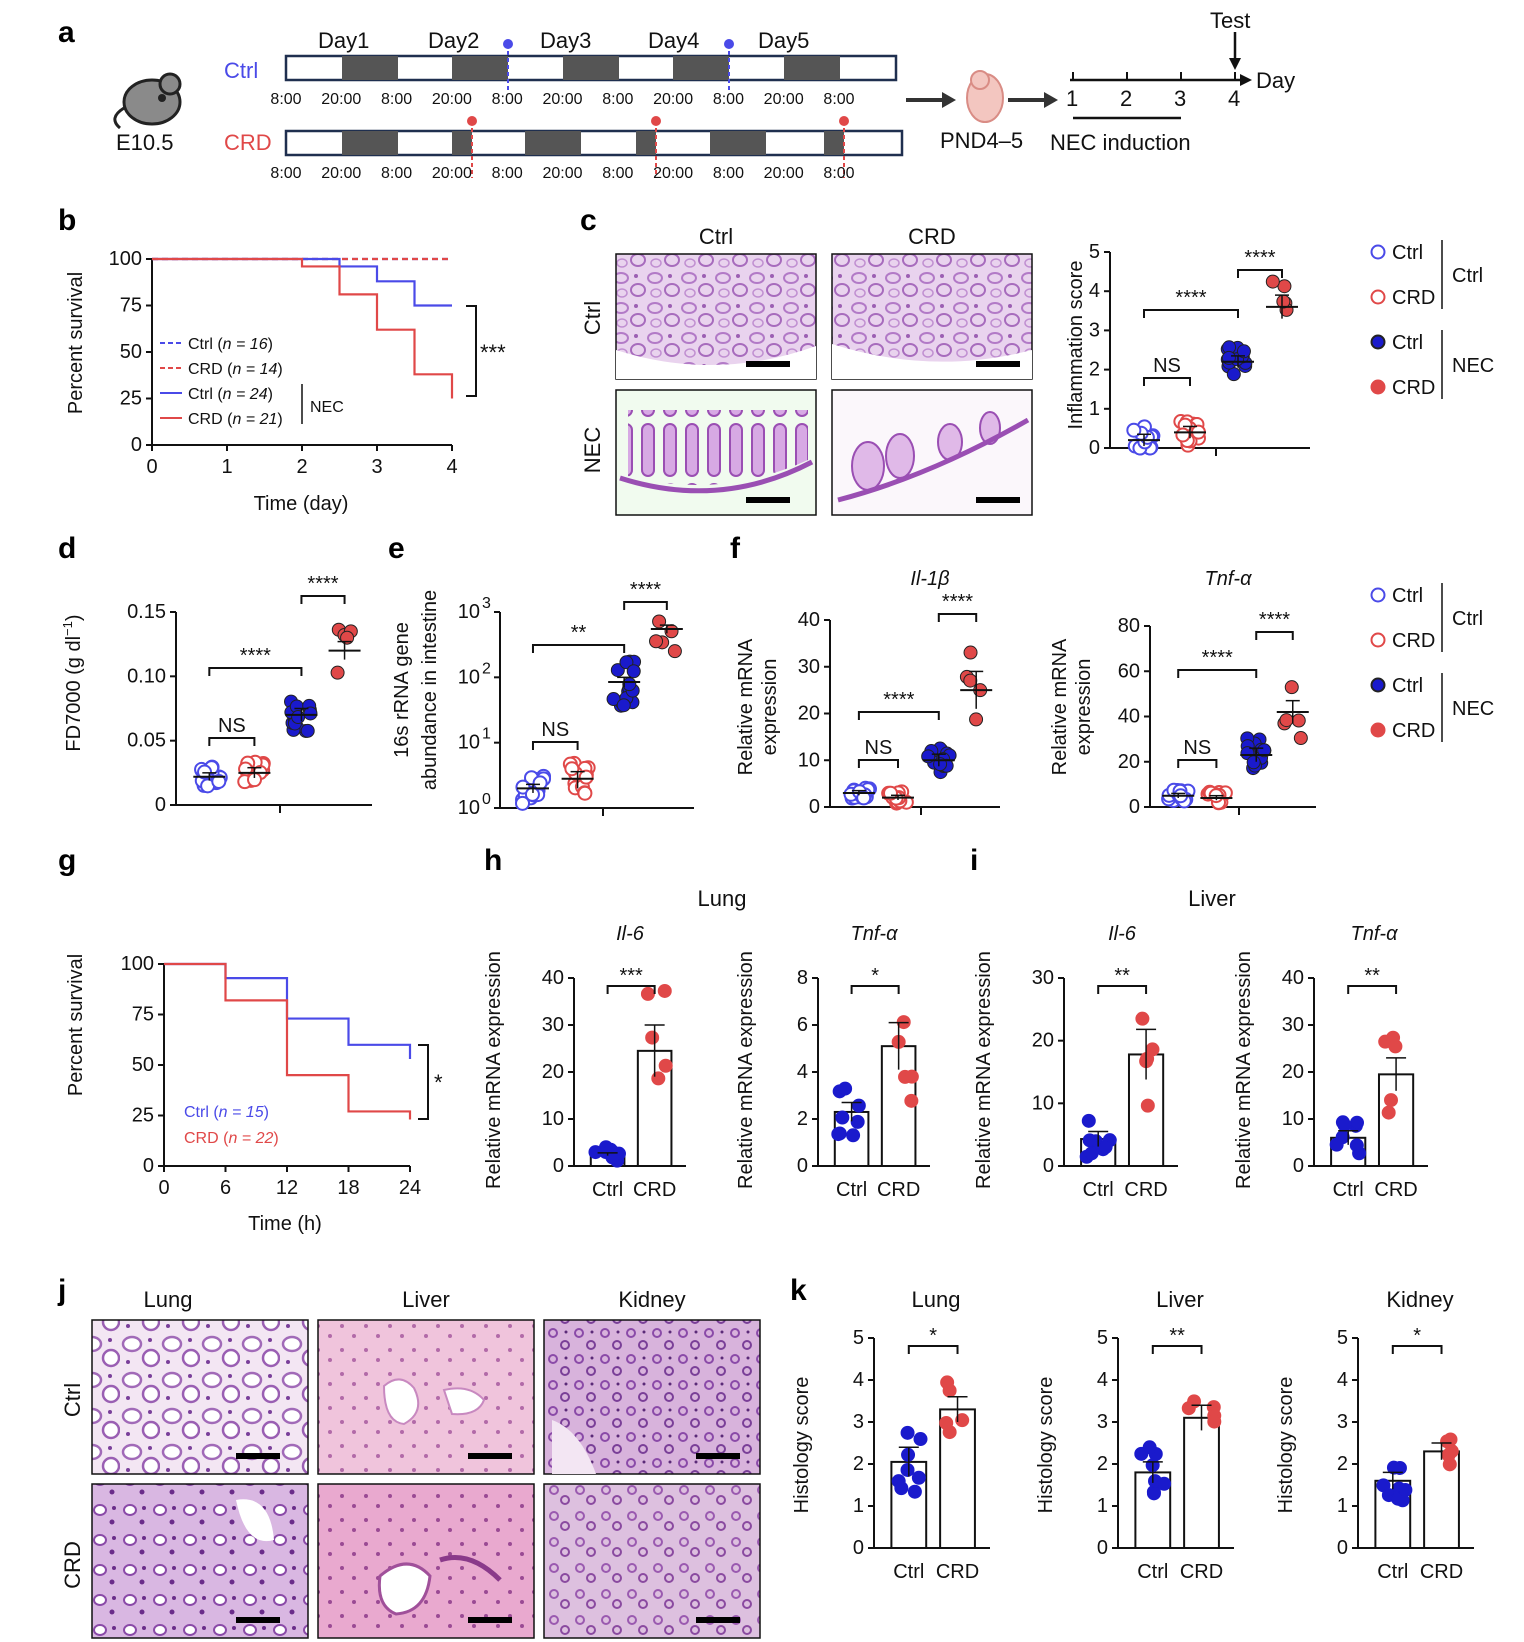  Describe the element at coordinates (232, 726) in the screenshot. I see `d-sig-ns: NS` at that location.